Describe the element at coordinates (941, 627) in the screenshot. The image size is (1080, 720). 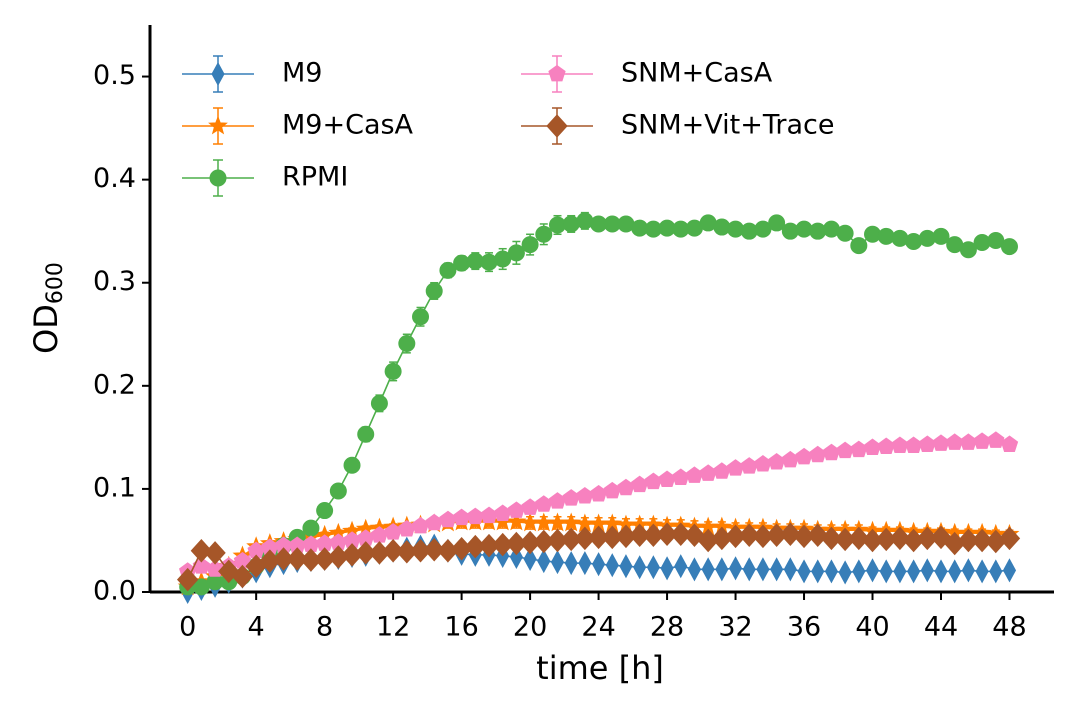
I see `x-tick-label: 44` at that location.